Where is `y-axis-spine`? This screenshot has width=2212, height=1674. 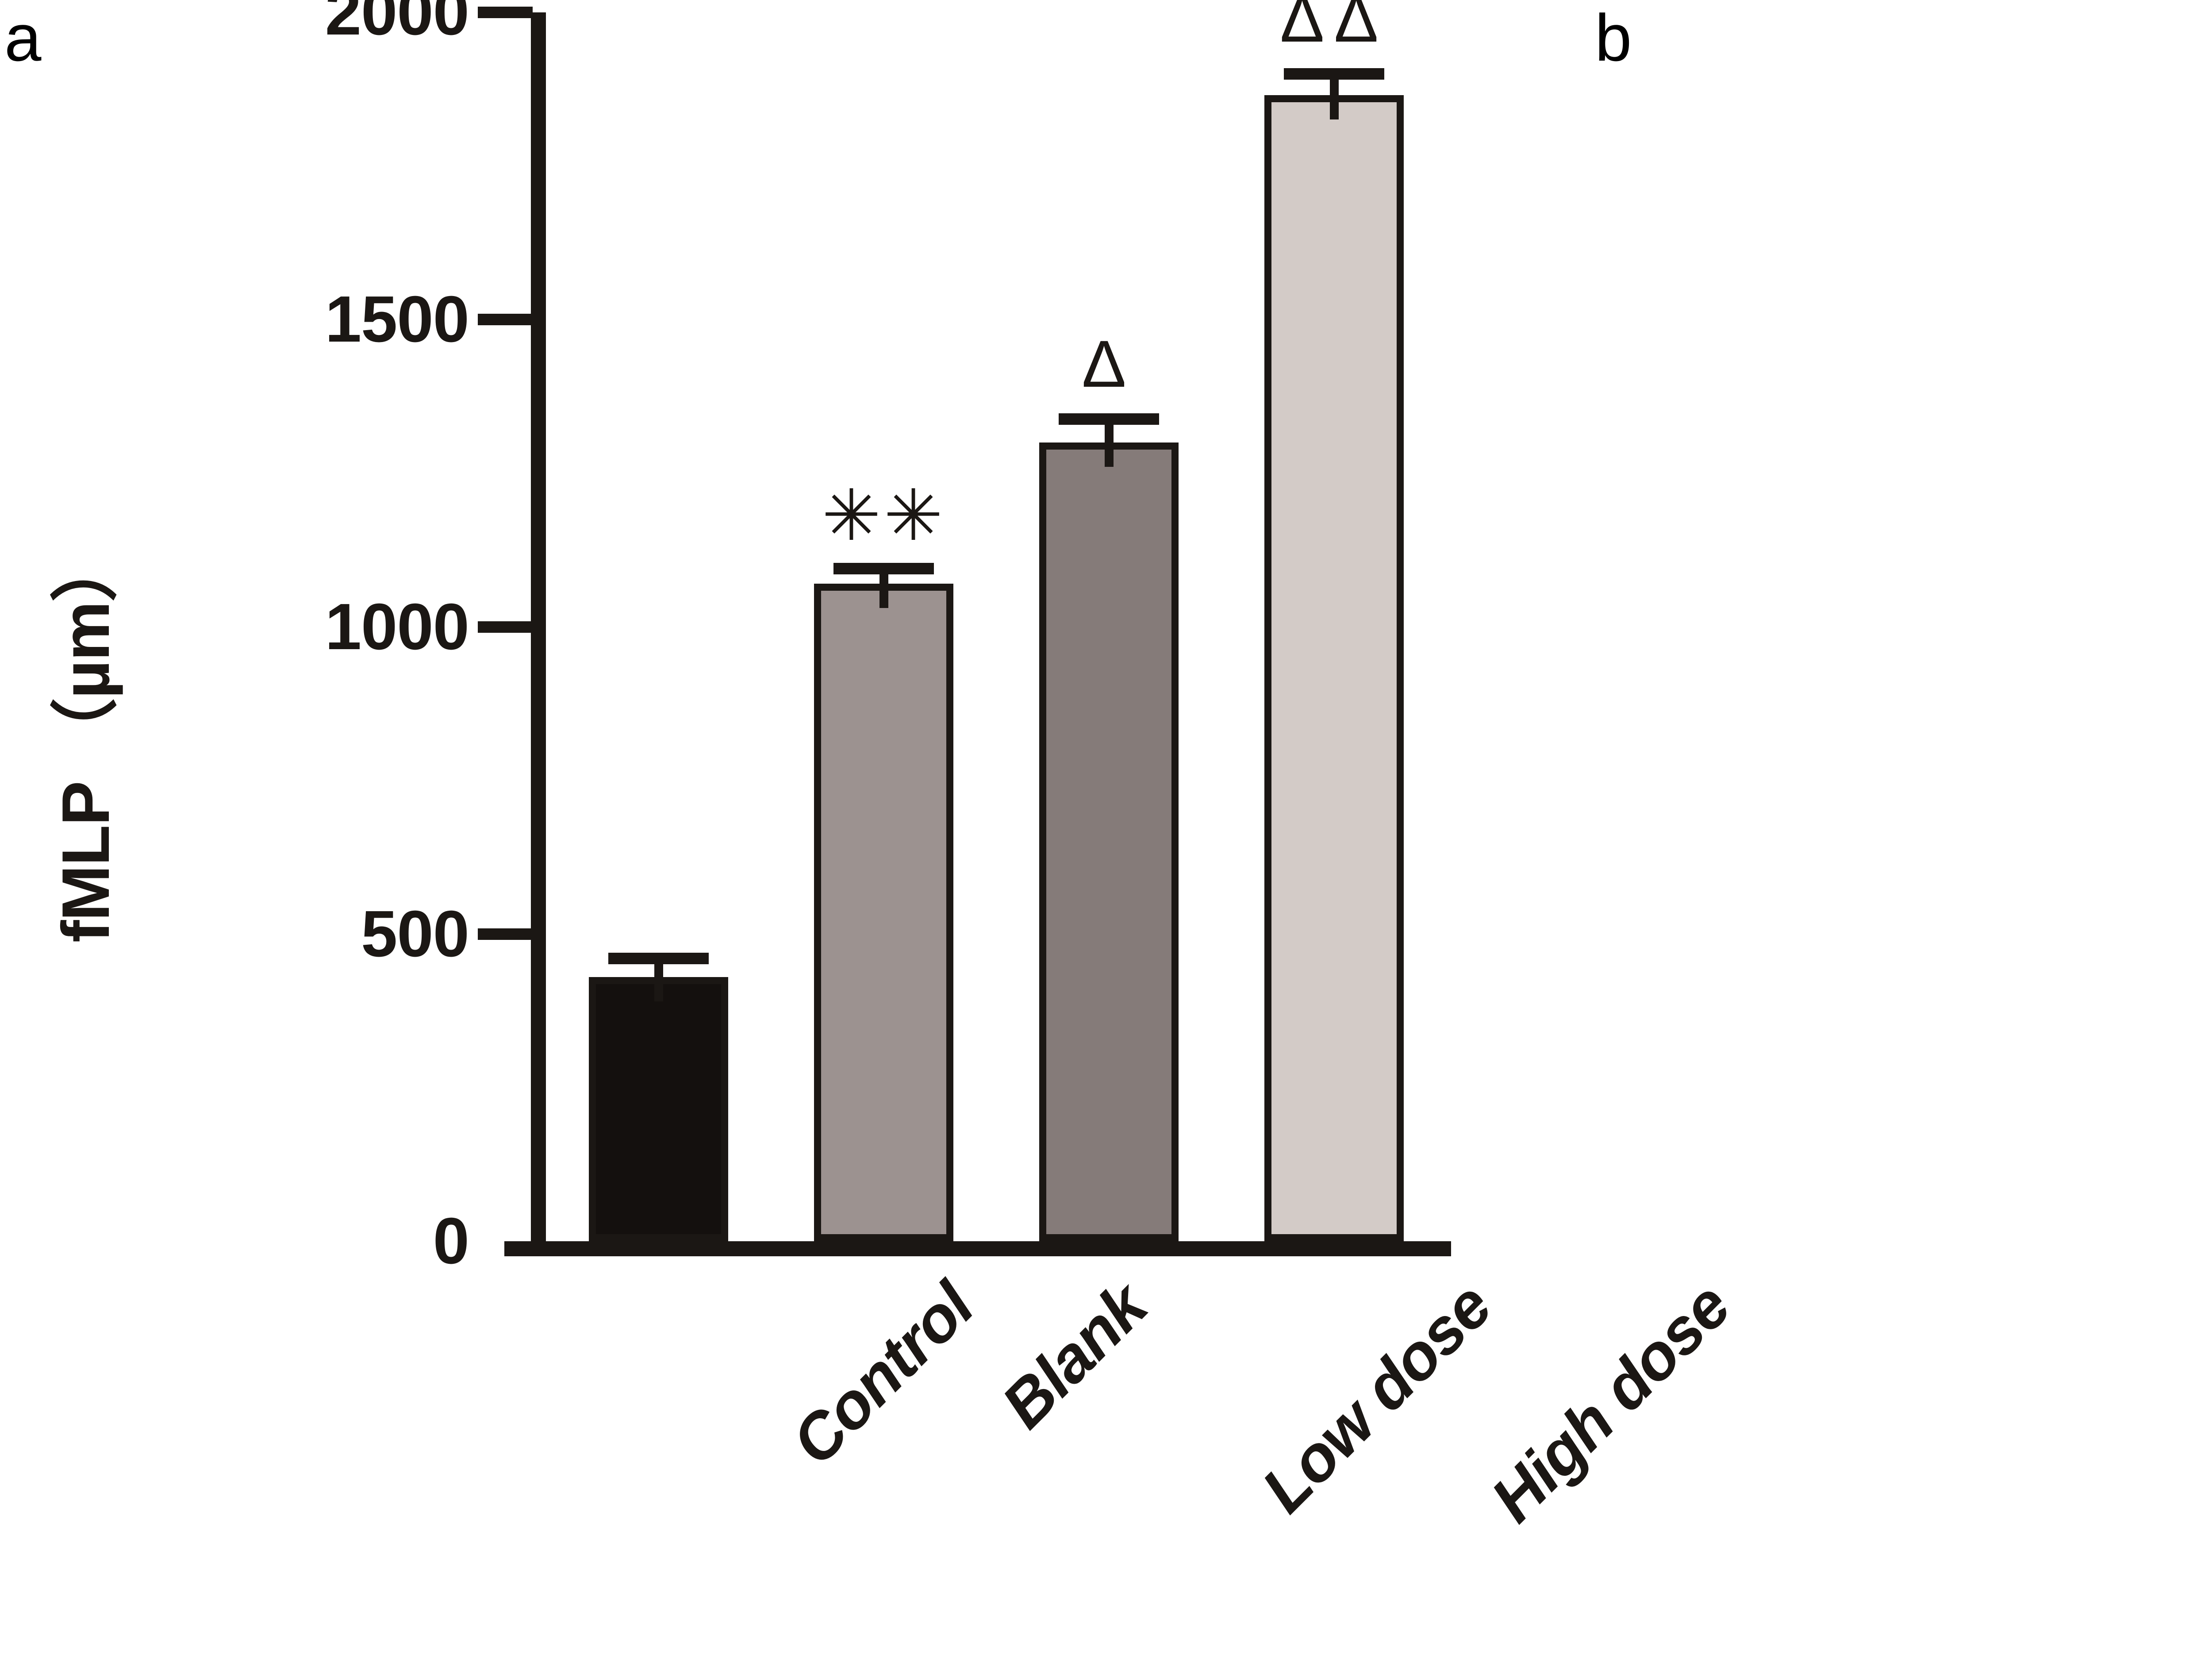
y-axis-spine is located at coordinates (538, 634).